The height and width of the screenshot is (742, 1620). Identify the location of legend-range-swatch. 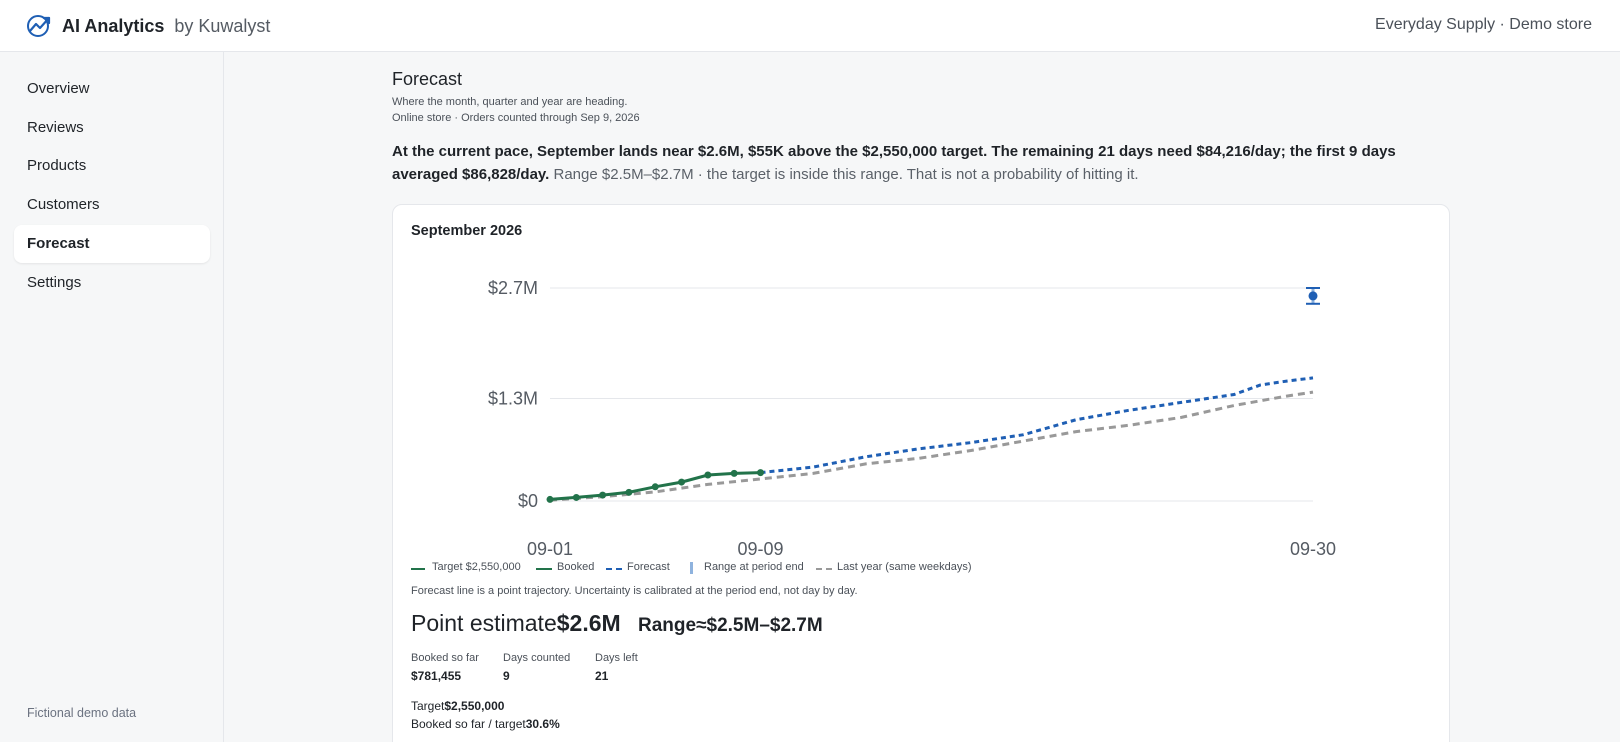
(691, 568).